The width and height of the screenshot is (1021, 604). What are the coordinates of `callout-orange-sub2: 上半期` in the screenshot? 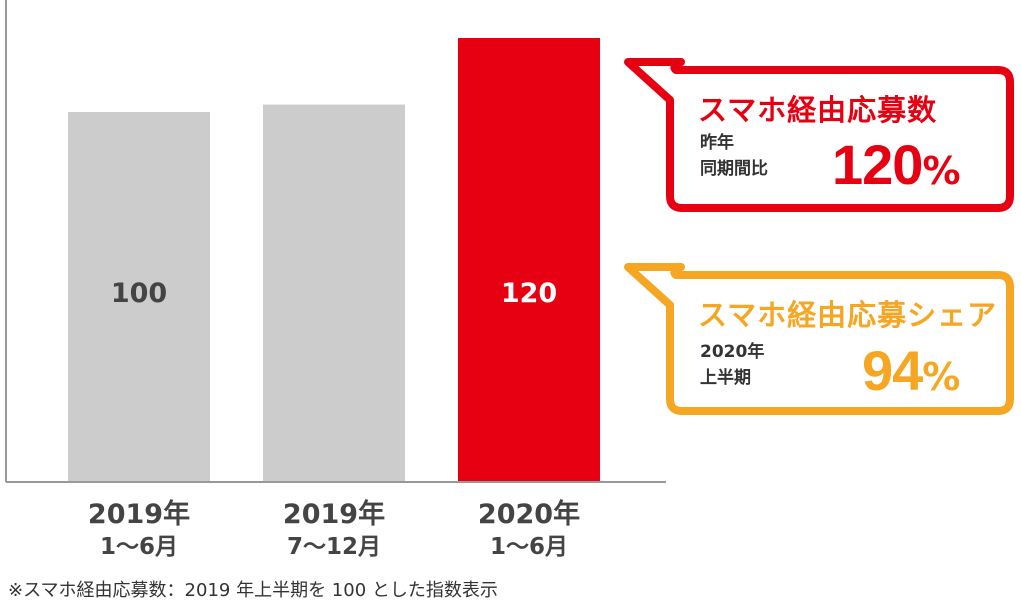 It's located at (725, 378).